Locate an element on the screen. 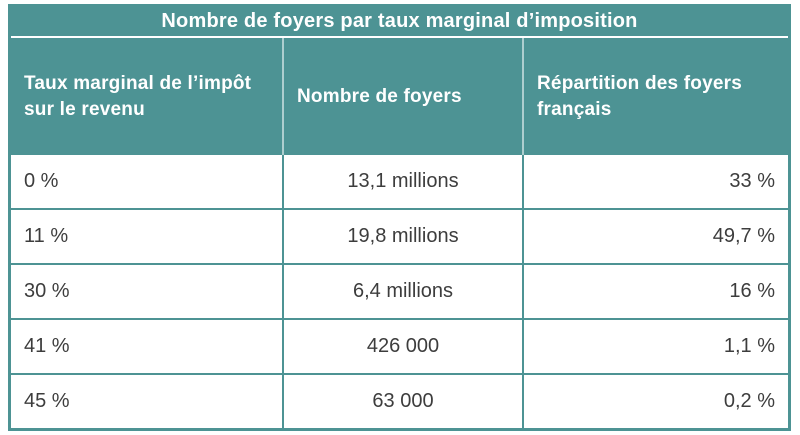  table-cell: 63 000 is located at coordinates (404, 401).